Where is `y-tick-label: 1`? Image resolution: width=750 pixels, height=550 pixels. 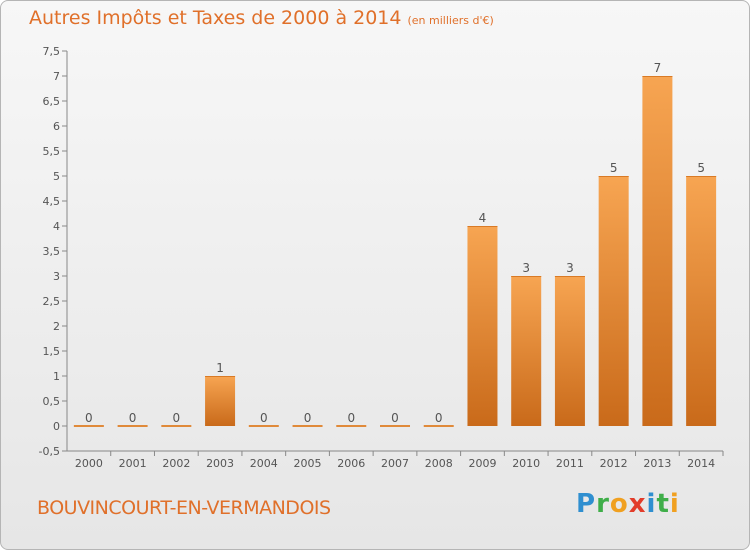
y-tick-label: 1 is located at coordinates (56, 376).